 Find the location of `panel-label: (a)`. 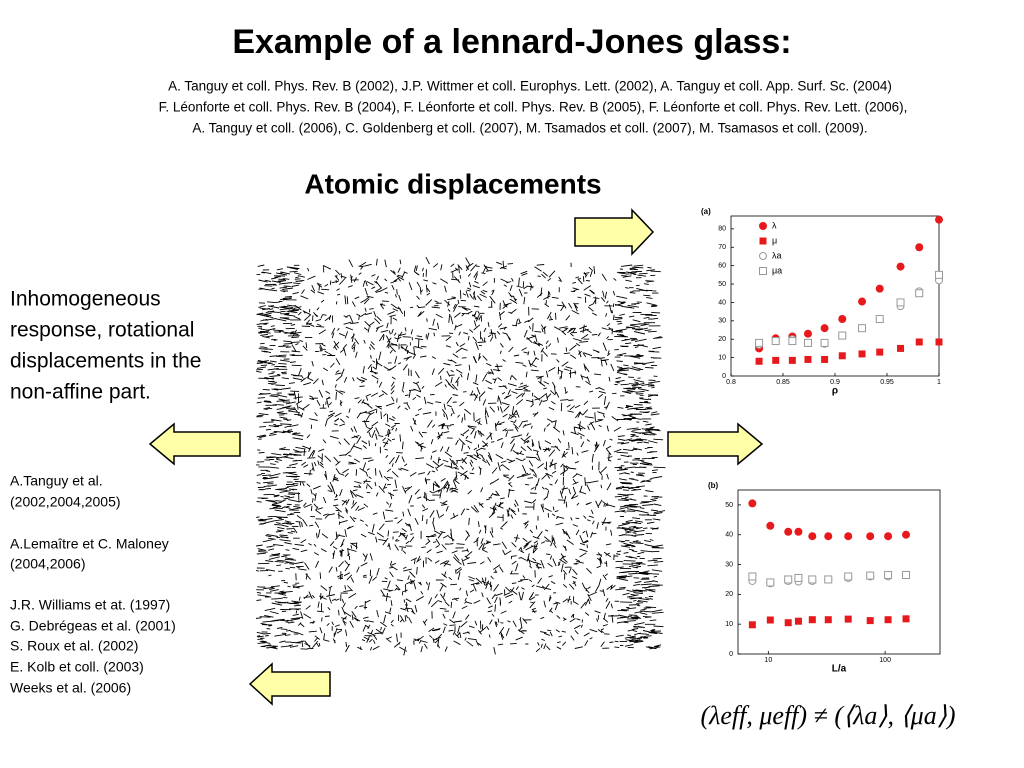

panel-label: (a) is located at coordinates (706, 211).